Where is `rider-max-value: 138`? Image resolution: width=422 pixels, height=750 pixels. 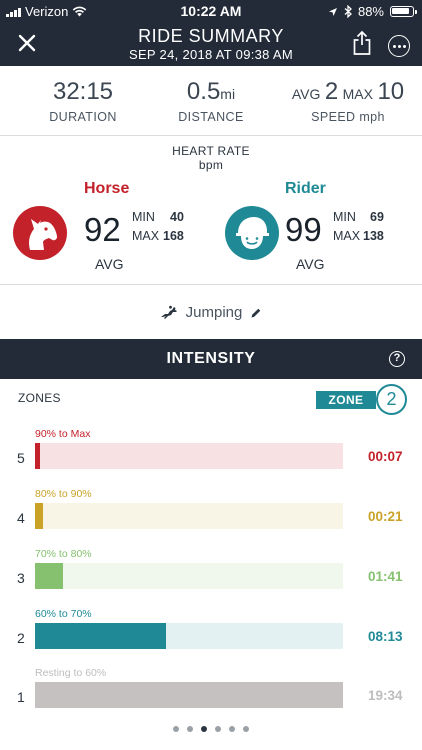
rider-max-value: 138 is located at coordinates (373, 236).